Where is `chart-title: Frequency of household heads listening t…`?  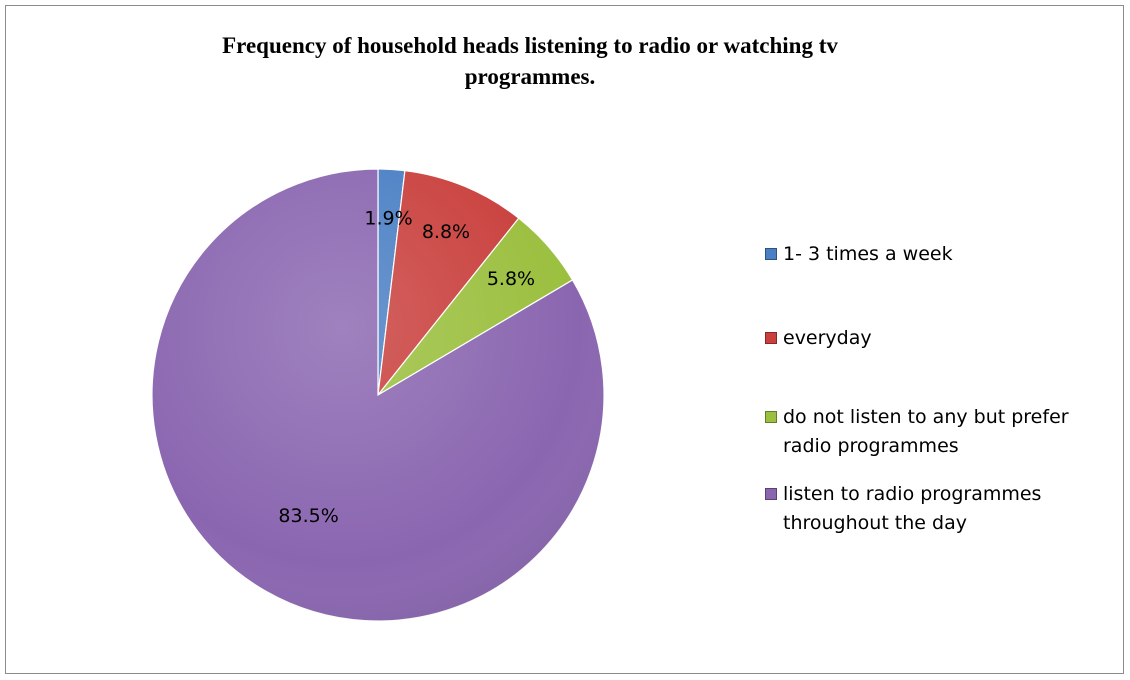 chart-title: Frequency of household heads listening t… is located at coordinates (530, 61).